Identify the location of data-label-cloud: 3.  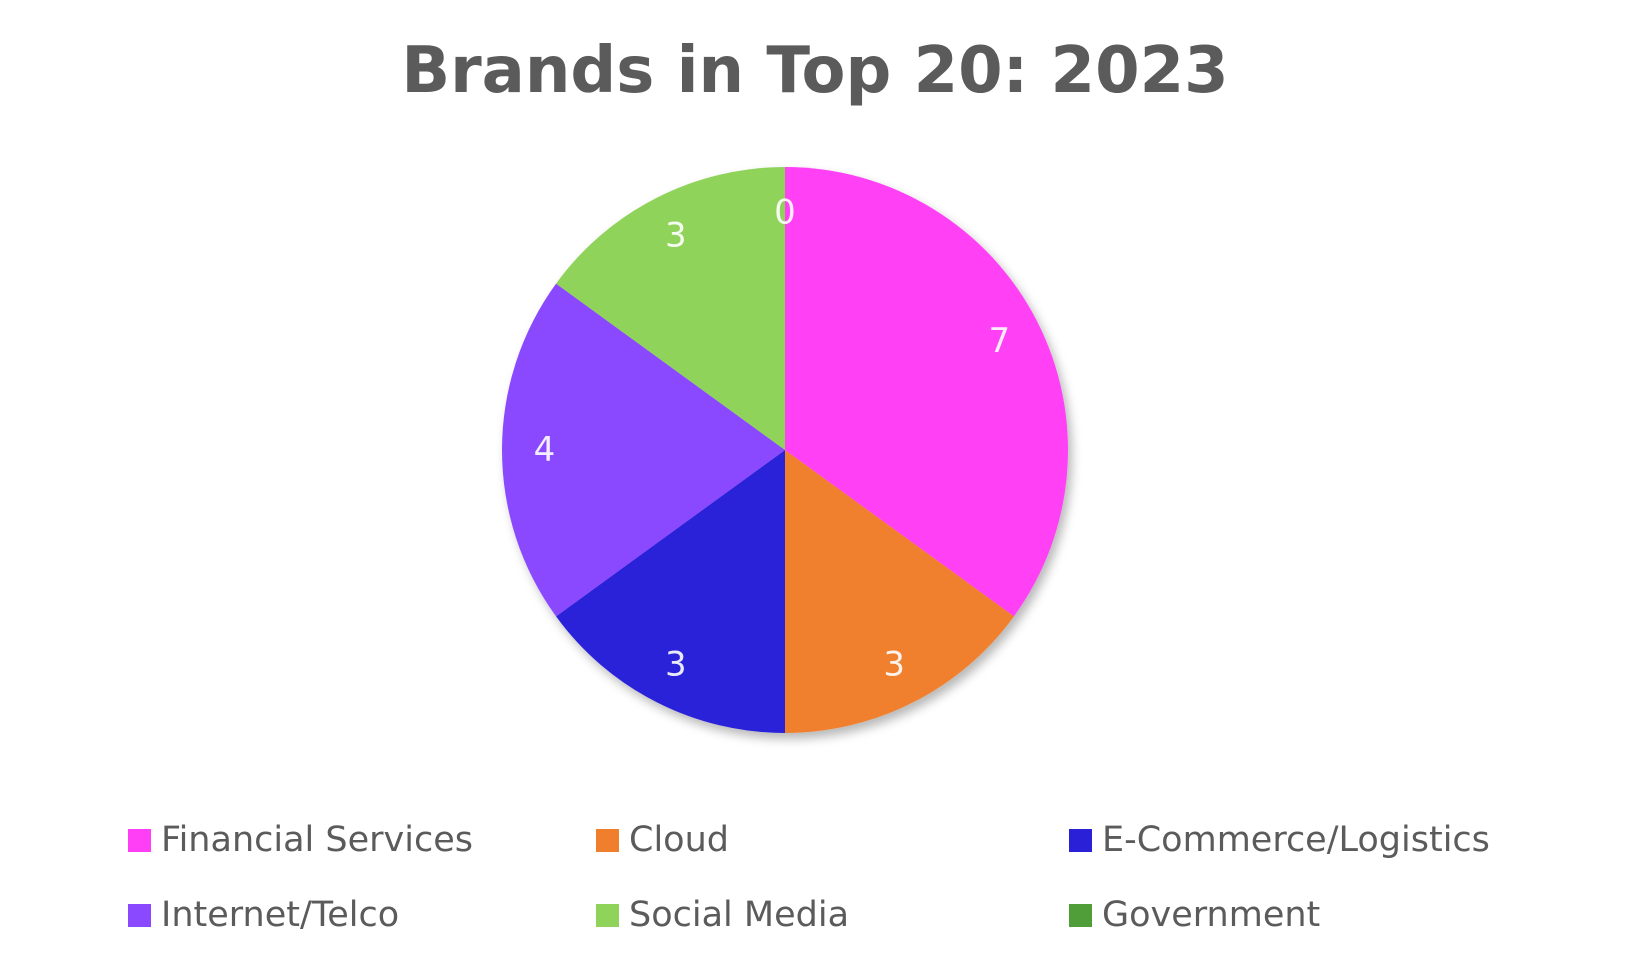
(894, 664).